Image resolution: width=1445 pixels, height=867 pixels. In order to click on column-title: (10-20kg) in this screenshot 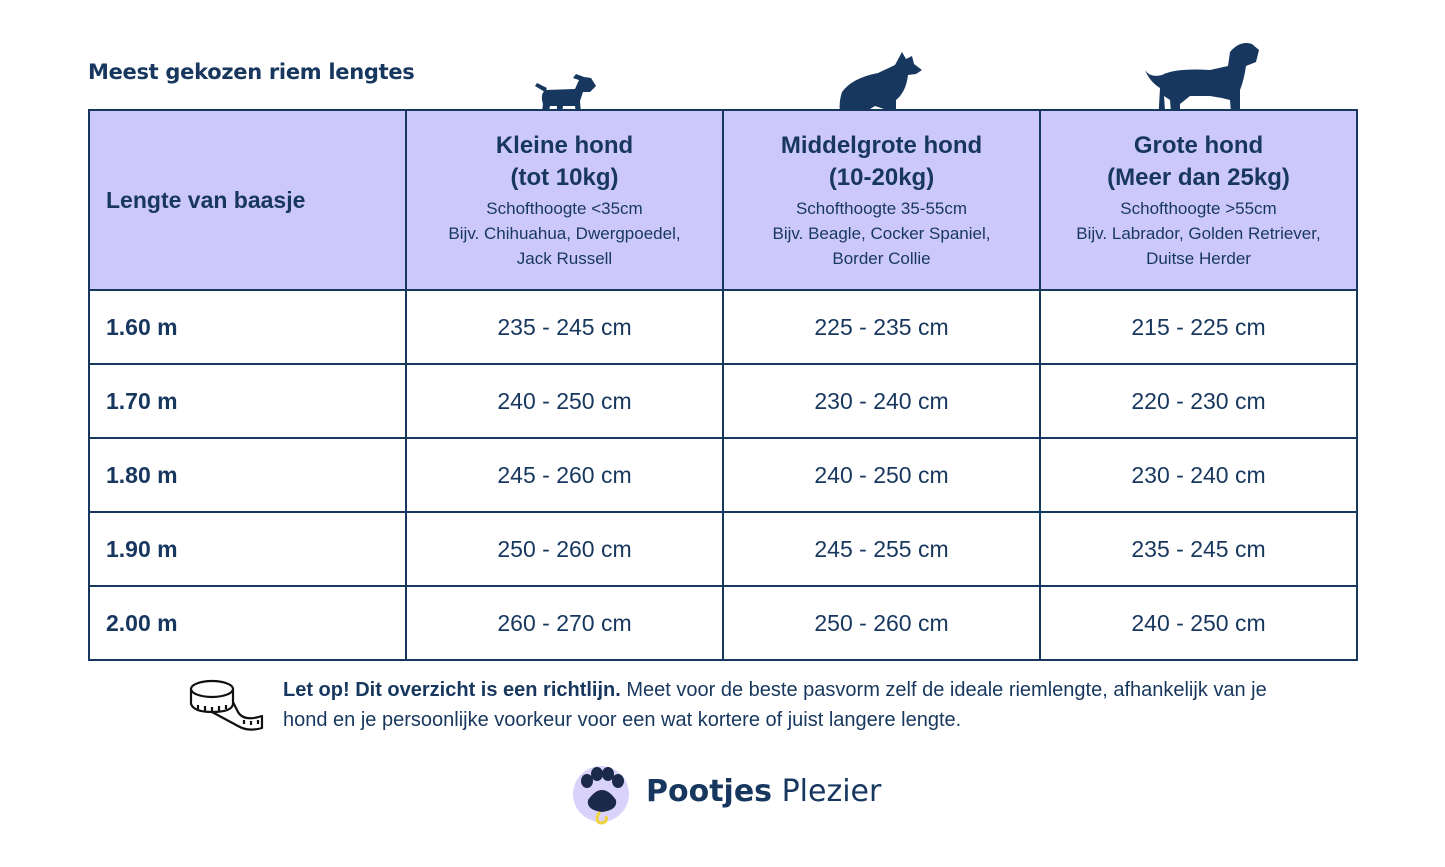, I will do `click(881, 177)`.